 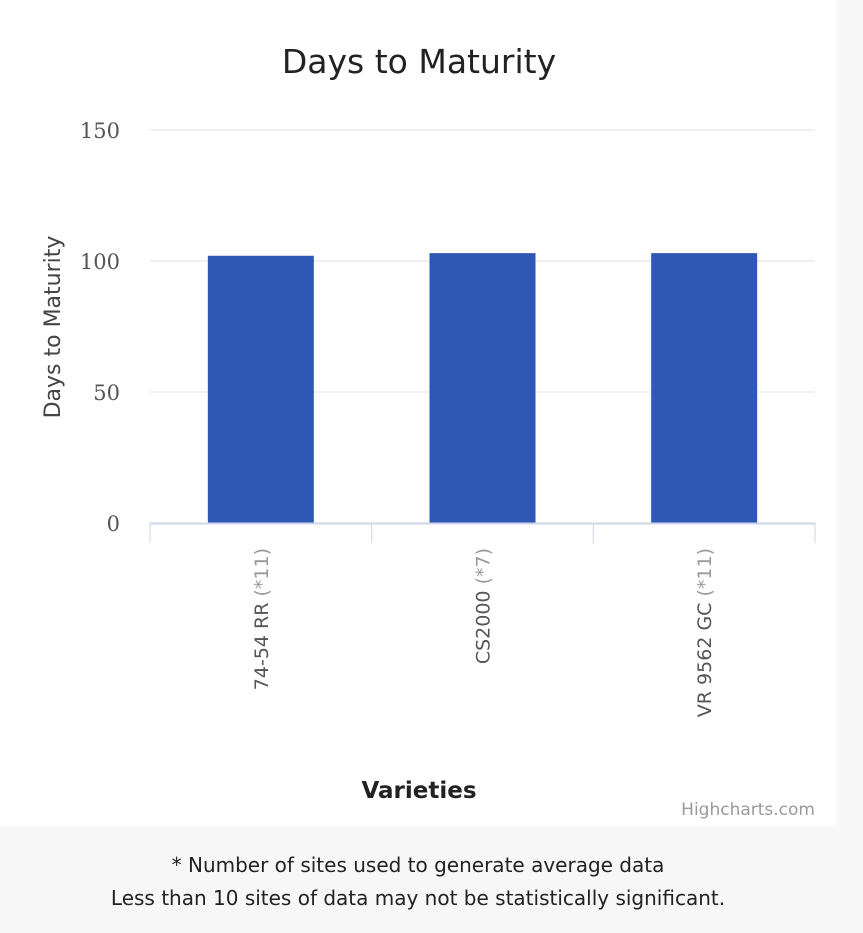 I want to click on y-axis-title: Days to Maturity, so click(x=53, y=327).